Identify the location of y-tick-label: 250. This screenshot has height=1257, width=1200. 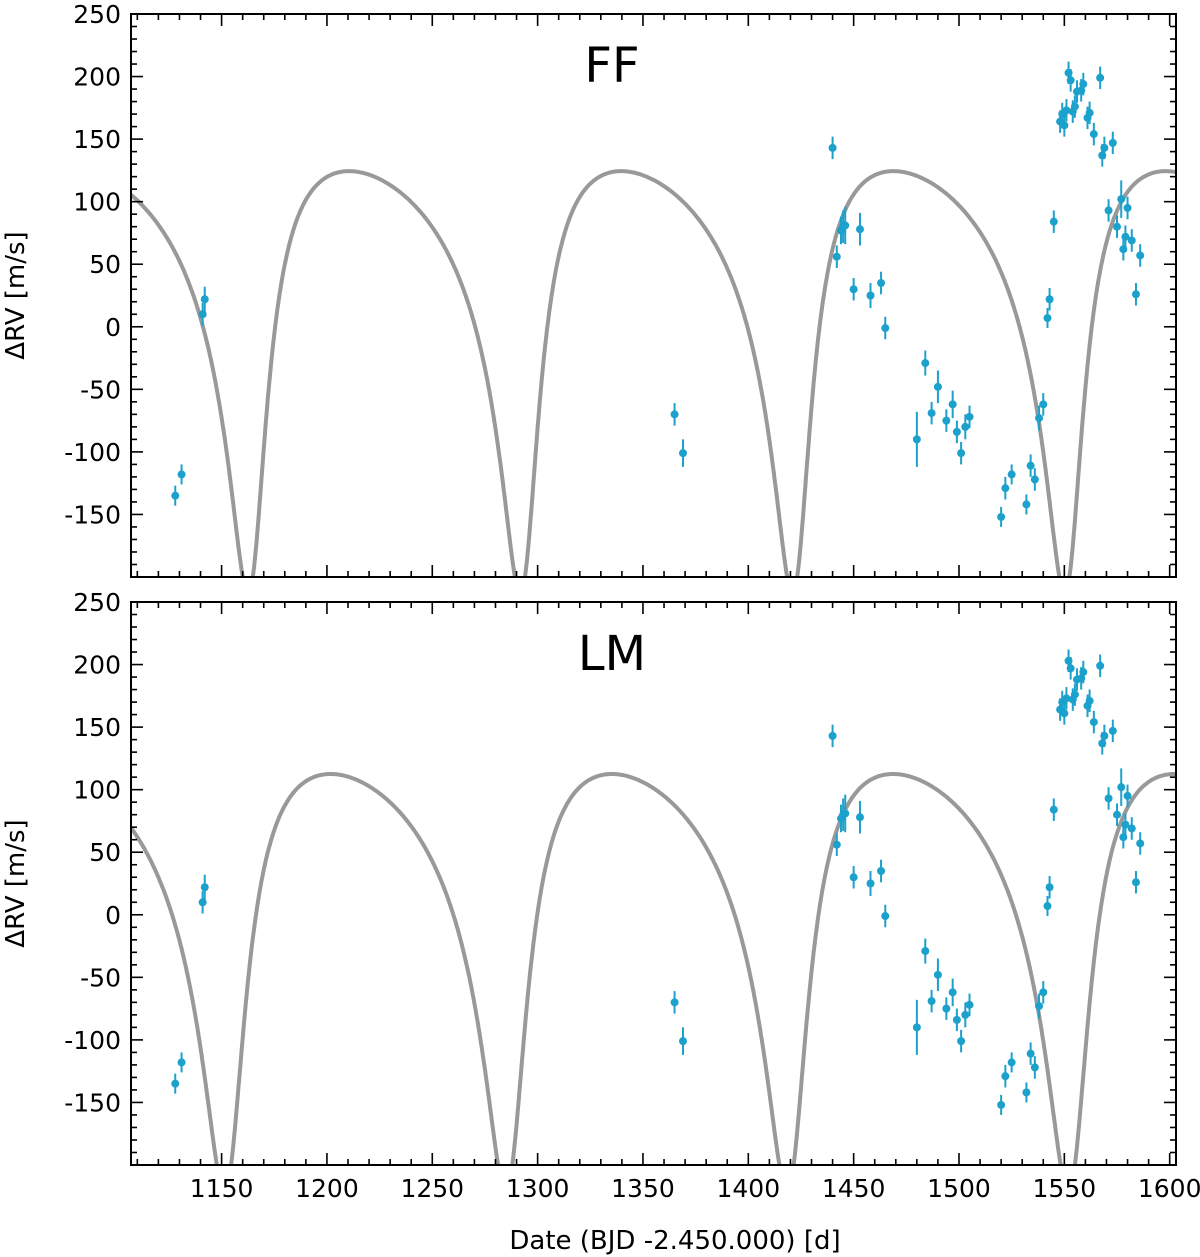
(97, 14).